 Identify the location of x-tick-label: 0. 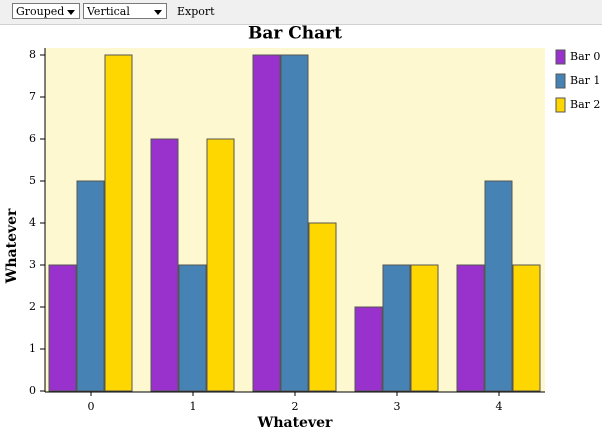
(91, 406).